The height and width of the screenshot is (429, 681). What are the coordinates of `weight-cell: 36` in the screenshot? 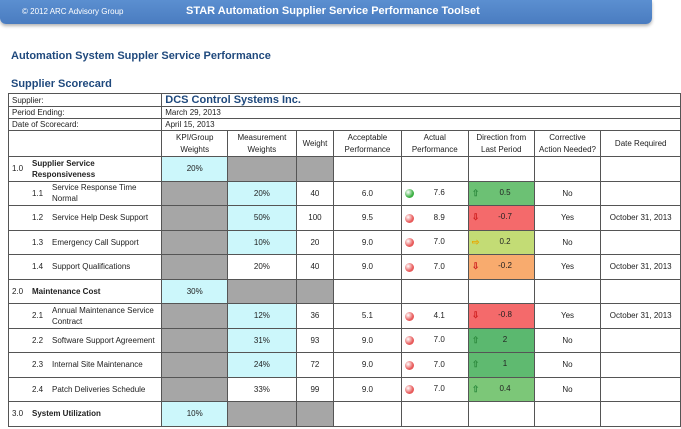 It's located at (315, 316).